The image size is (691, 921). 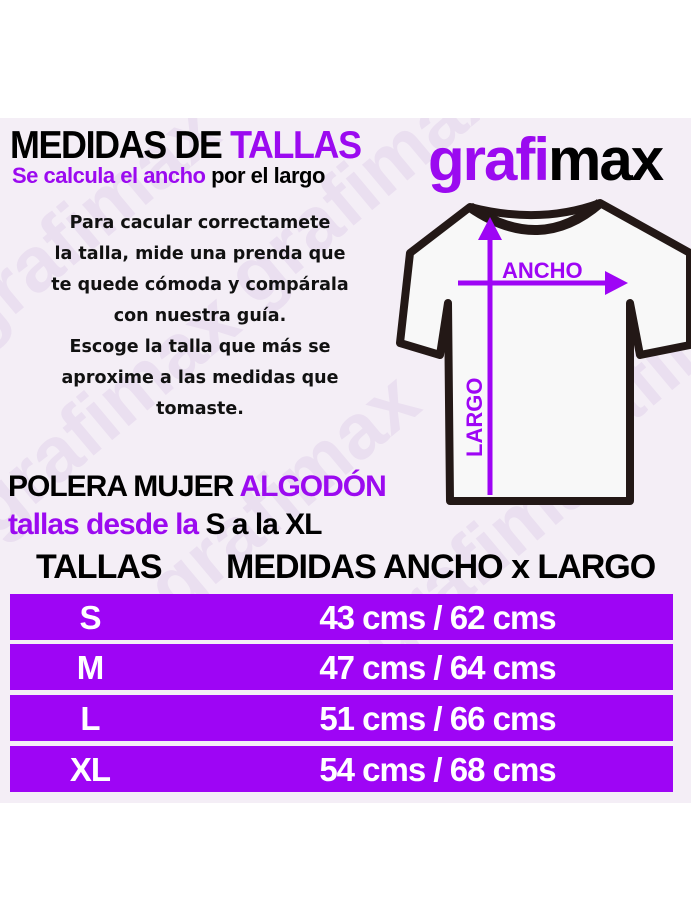 I want to click on table-row: M 47 cms / 64 cms, so click(x=341, y=667).